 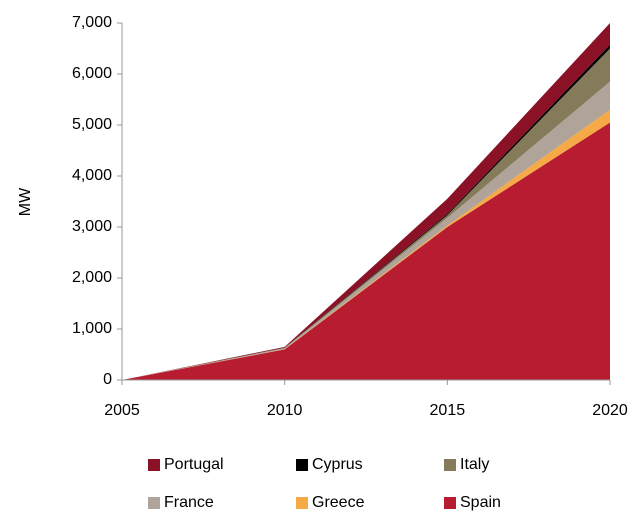 What do you see at coordinates (337, 464) in the screenshot?
I see `legend-label: Cyprus` at bounding box center [337, 464].